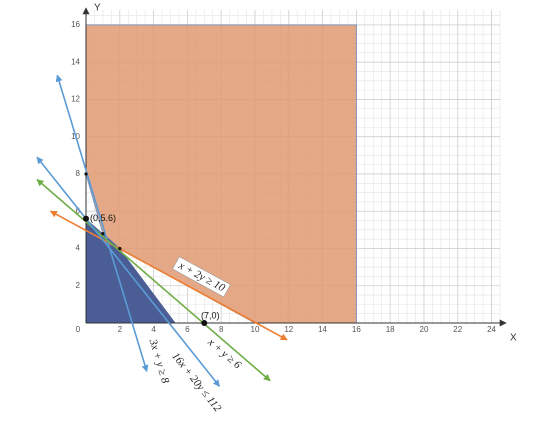  Describe the element at coordinates (187, 329) in the screenshot. I see `x-tick-label: 6` at that location.